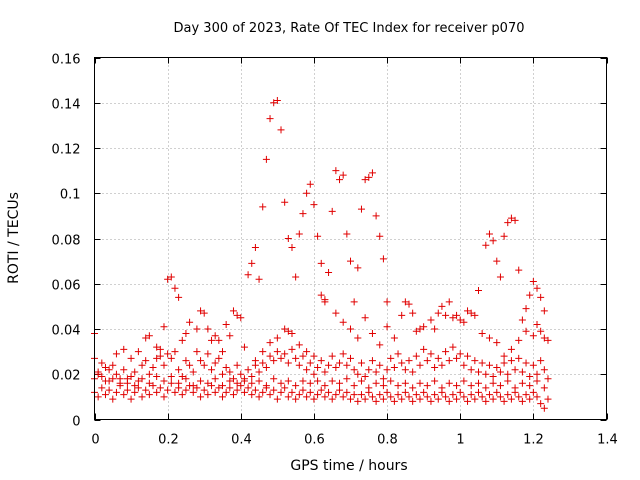 The height and width of the screenshot is (480, 640). What do you see at coordinates (241, 440) in the screenshot?
I see `x-tick-label: 0.4` at bounding box center [241, 440].